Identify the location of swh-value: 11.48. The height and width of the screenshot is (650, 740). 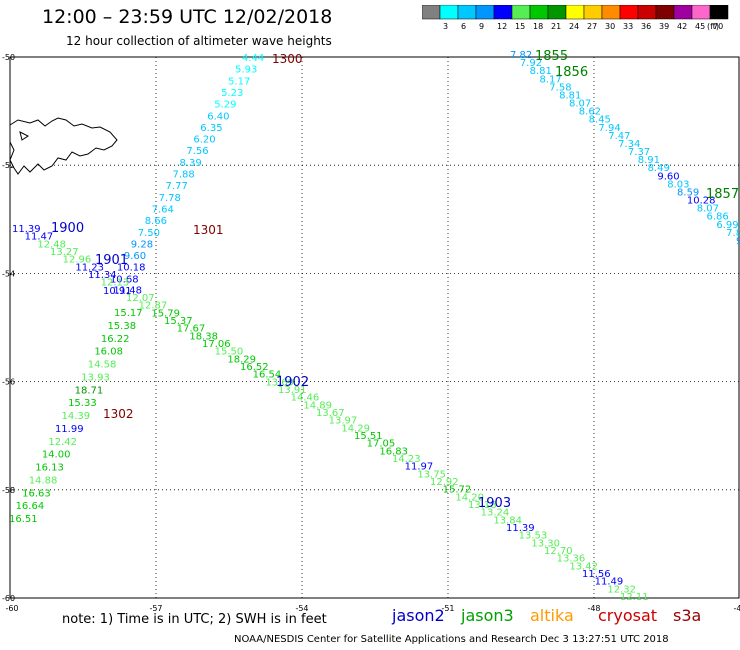
(127, 290).